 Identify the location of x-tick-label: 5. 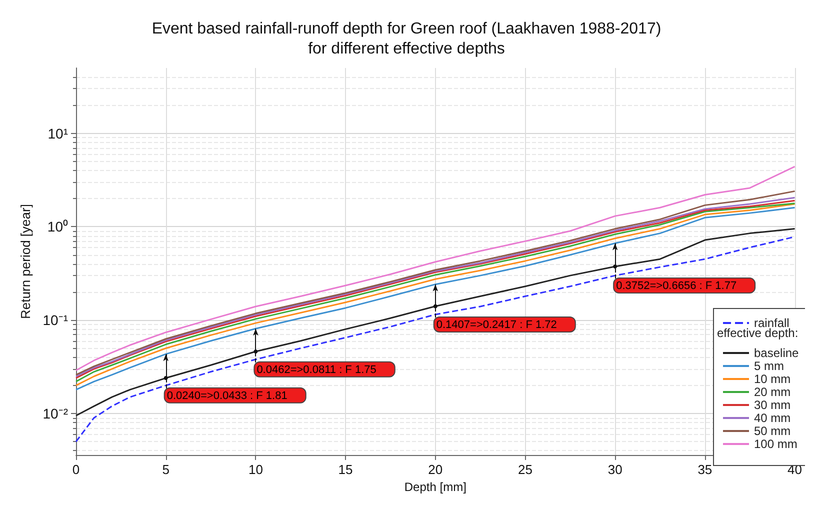
(166, 469).